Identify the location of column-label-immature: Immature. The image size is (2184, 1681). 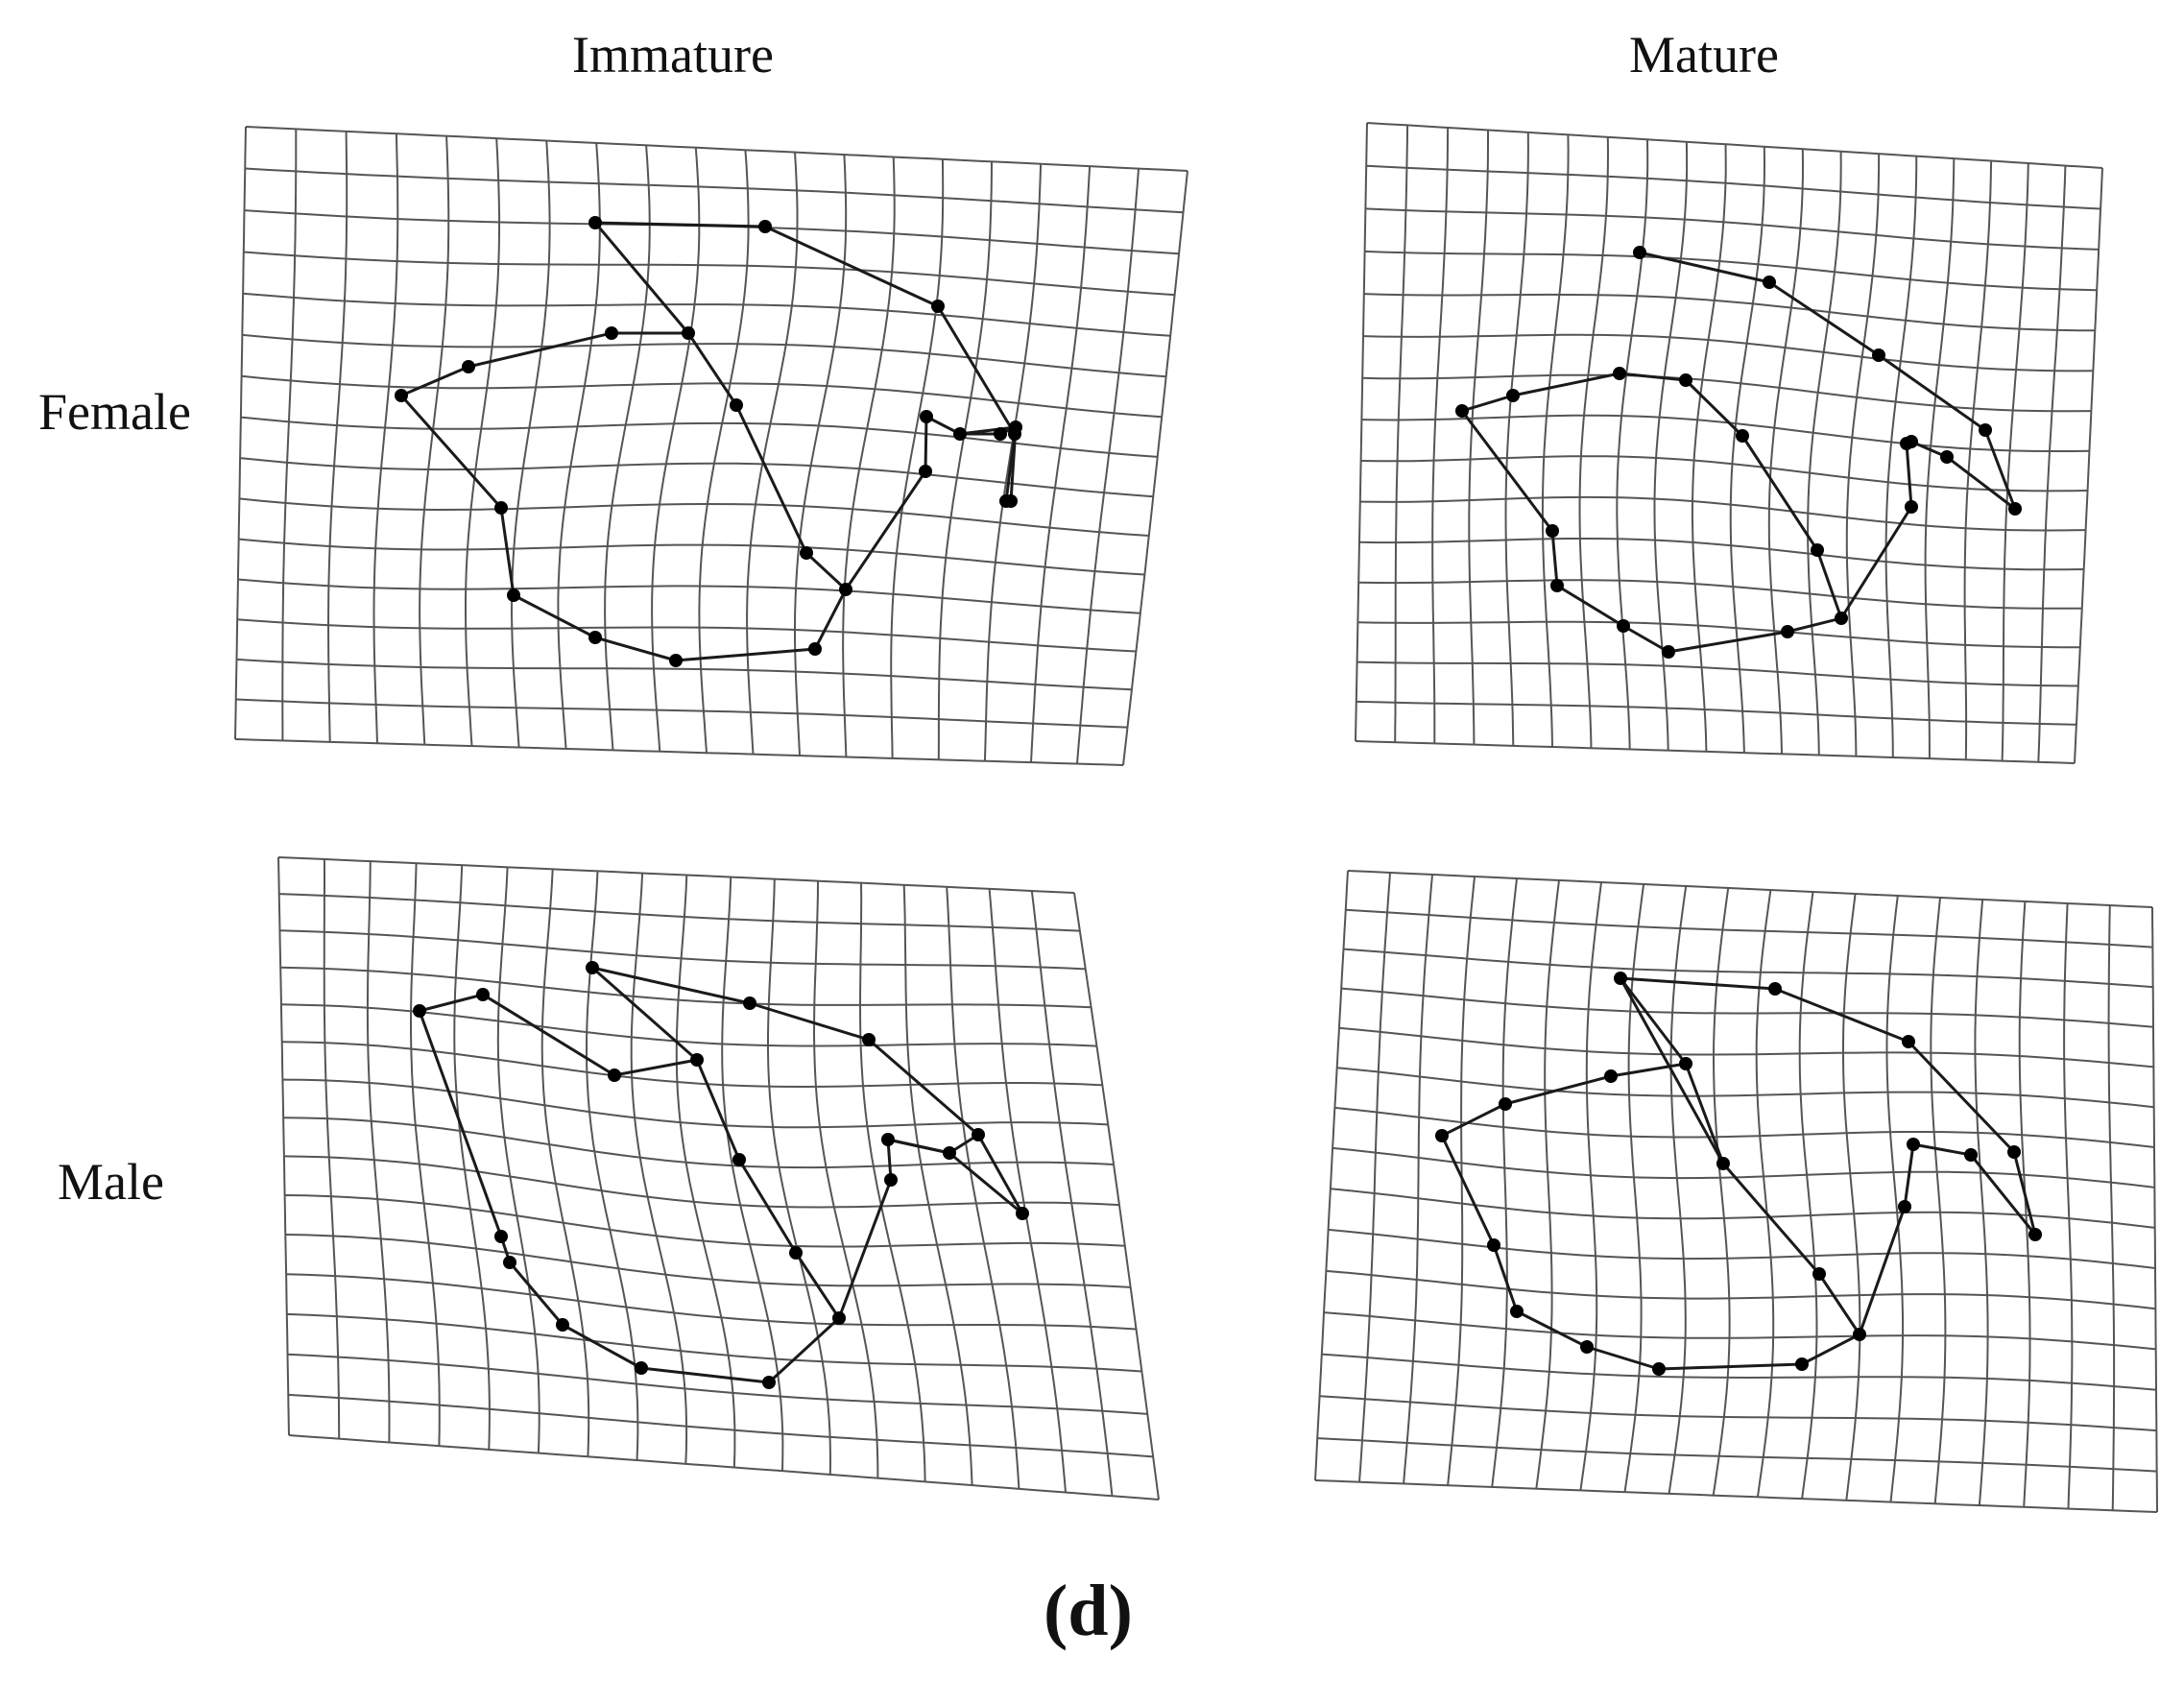
(673, 55).